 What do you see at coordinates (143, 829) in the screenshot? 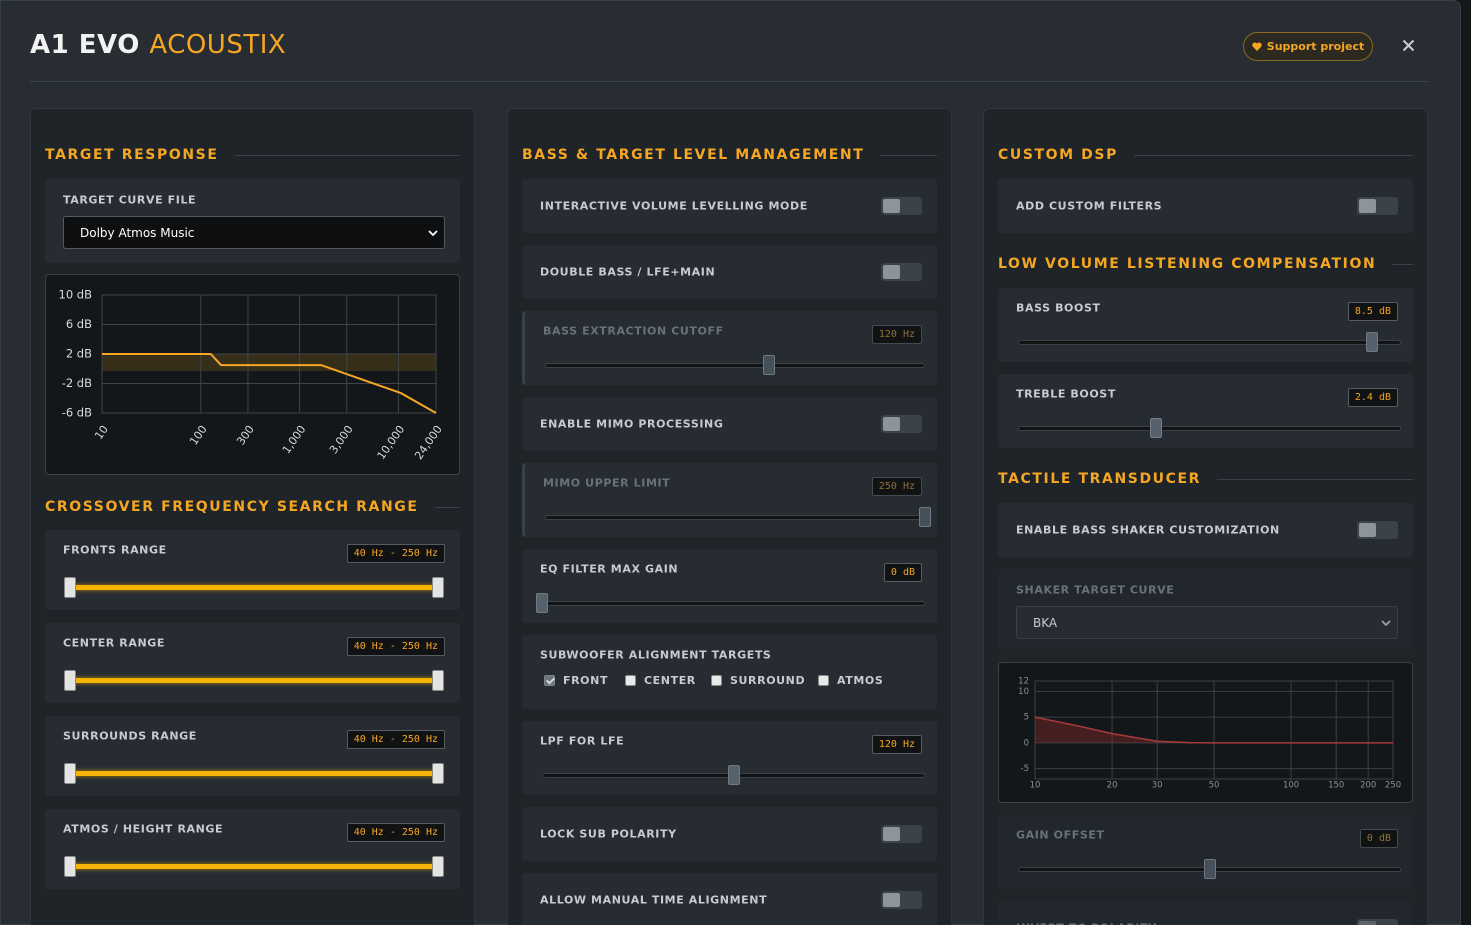
I see `item-label: ATMOS / HEIGHT RANGE` at bounding box center [143, 829].